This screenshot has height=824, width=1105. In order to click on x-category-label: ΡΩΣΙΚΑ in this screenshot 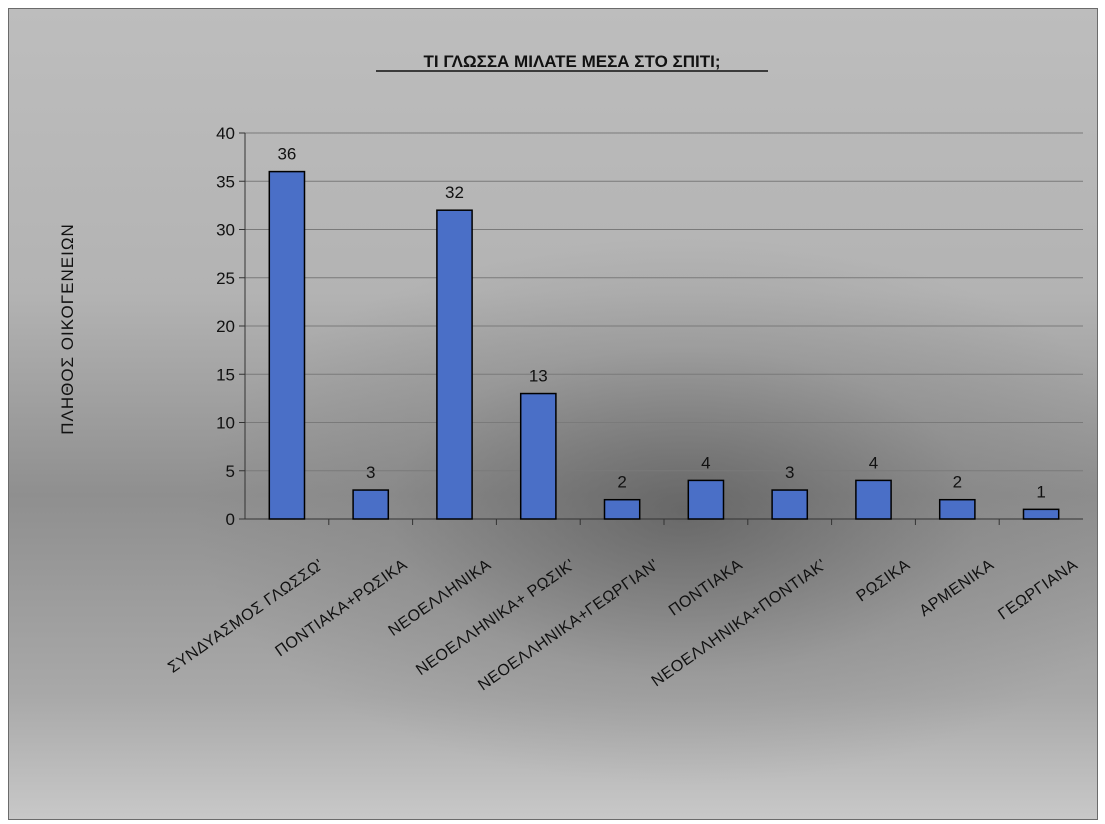, I will do `click(884, 580)`.